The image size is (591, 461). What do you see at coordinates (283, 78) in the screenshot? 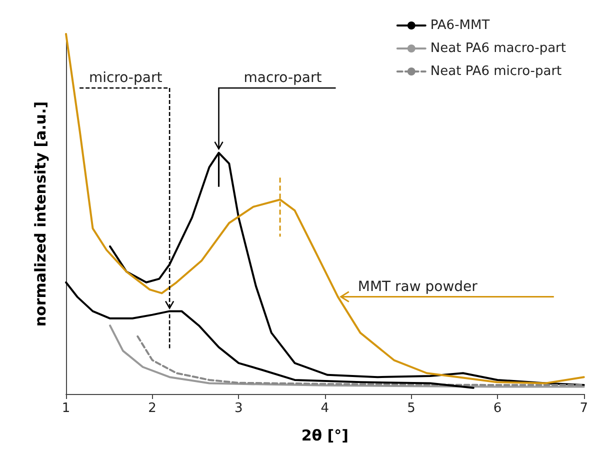
I see `annotation: macro-part` at bounding box center [283, 78].